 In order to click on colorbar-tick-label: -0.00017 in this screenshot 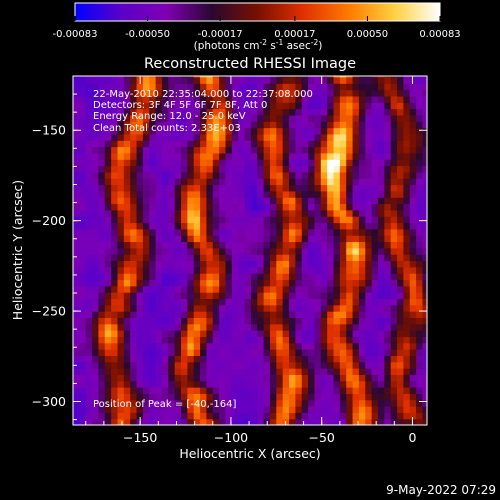, I will do `click(220, 34)`.